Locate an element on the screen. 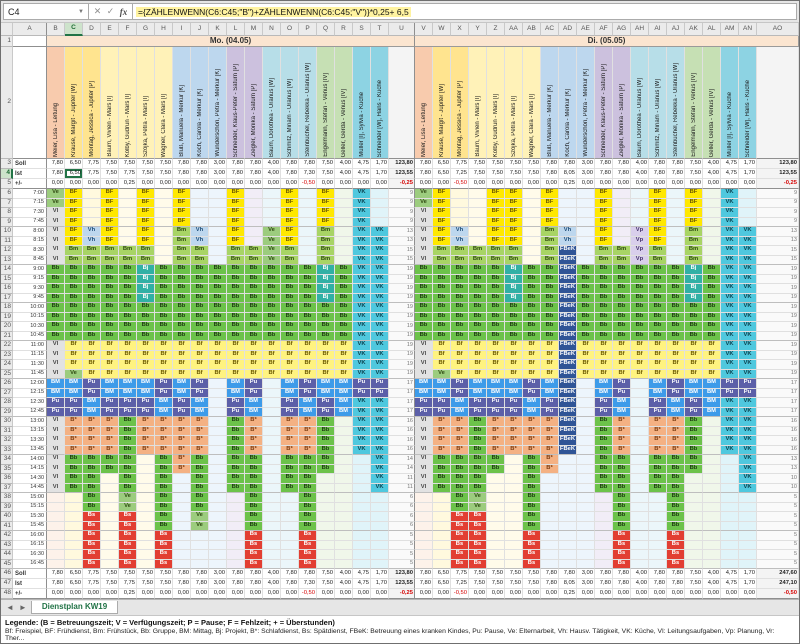 This screenshot has height=644, width=800. summary-value-cell: 4,00 is located at coordinates (712, 174).